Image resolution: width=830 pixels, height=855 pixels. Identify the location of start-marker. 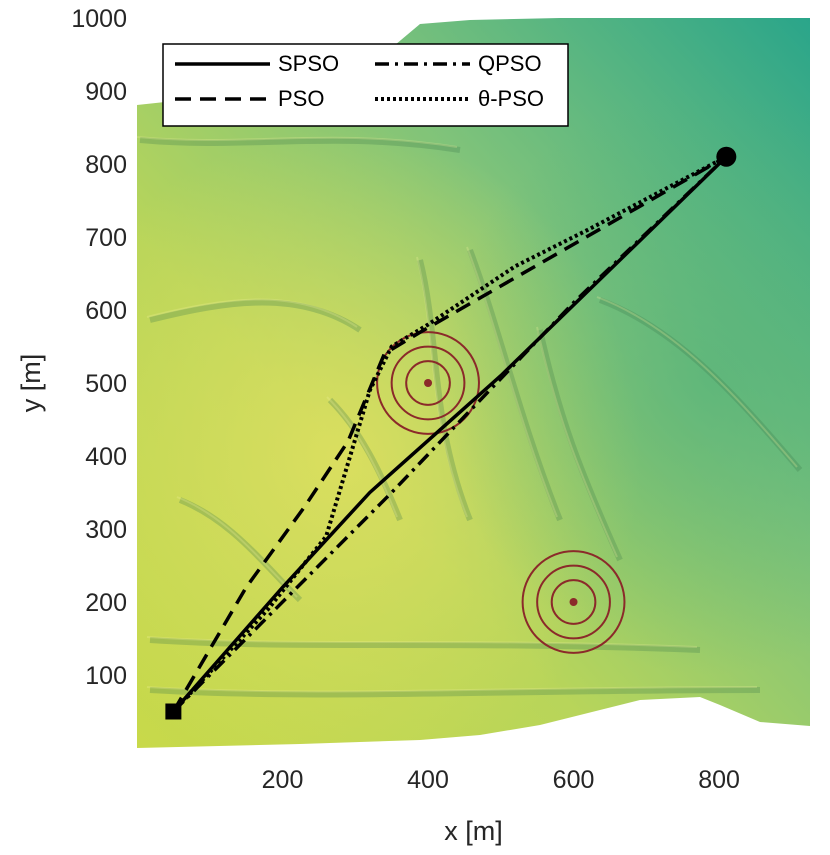
(173, 711).